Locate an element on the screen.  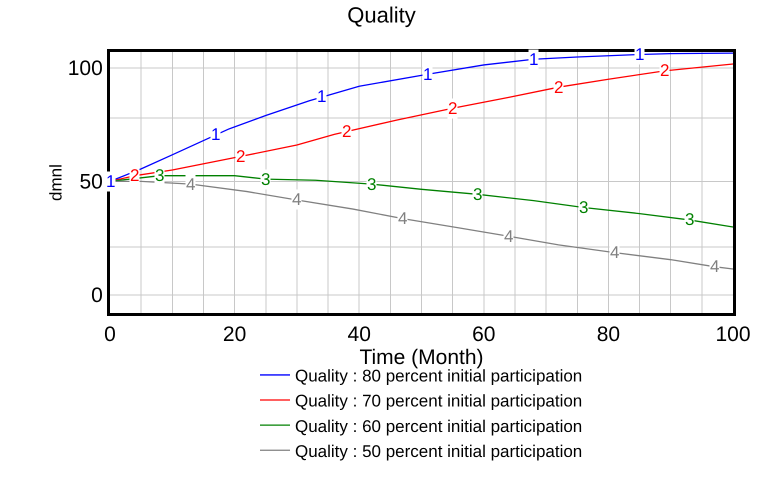
y-tick-label: 50 is located at coordinates (91, 182).